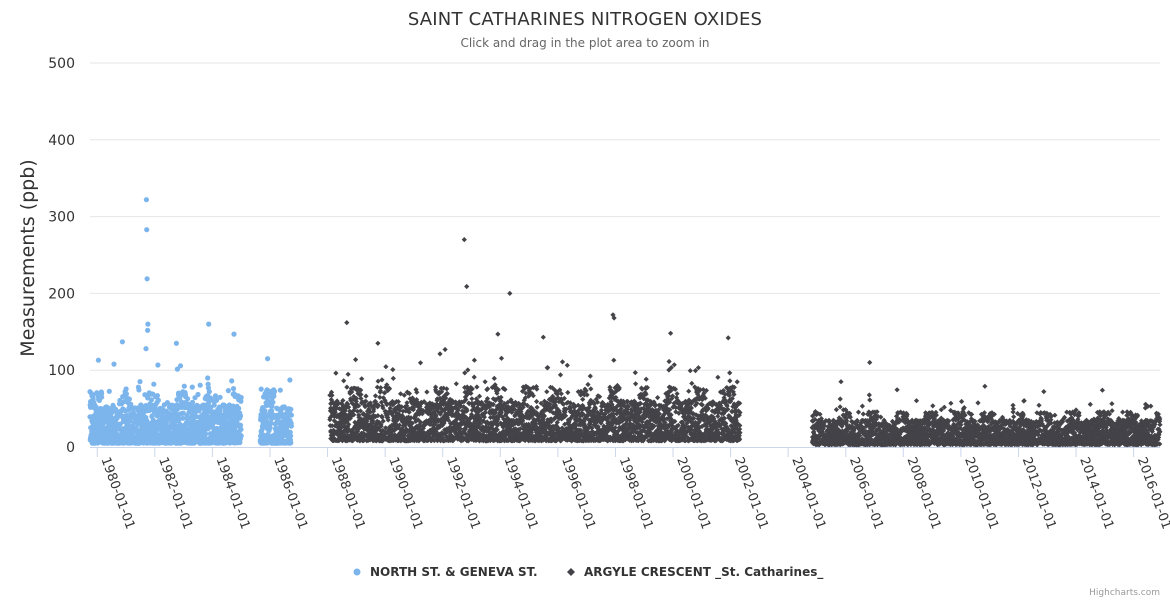 The width and height of the screenshot is (1170, 600). What do you see at coordinates (28, 257) in the screenshot?
I see `y-axis-label: Measurements (ppb)` at bounding box center [28, 257].